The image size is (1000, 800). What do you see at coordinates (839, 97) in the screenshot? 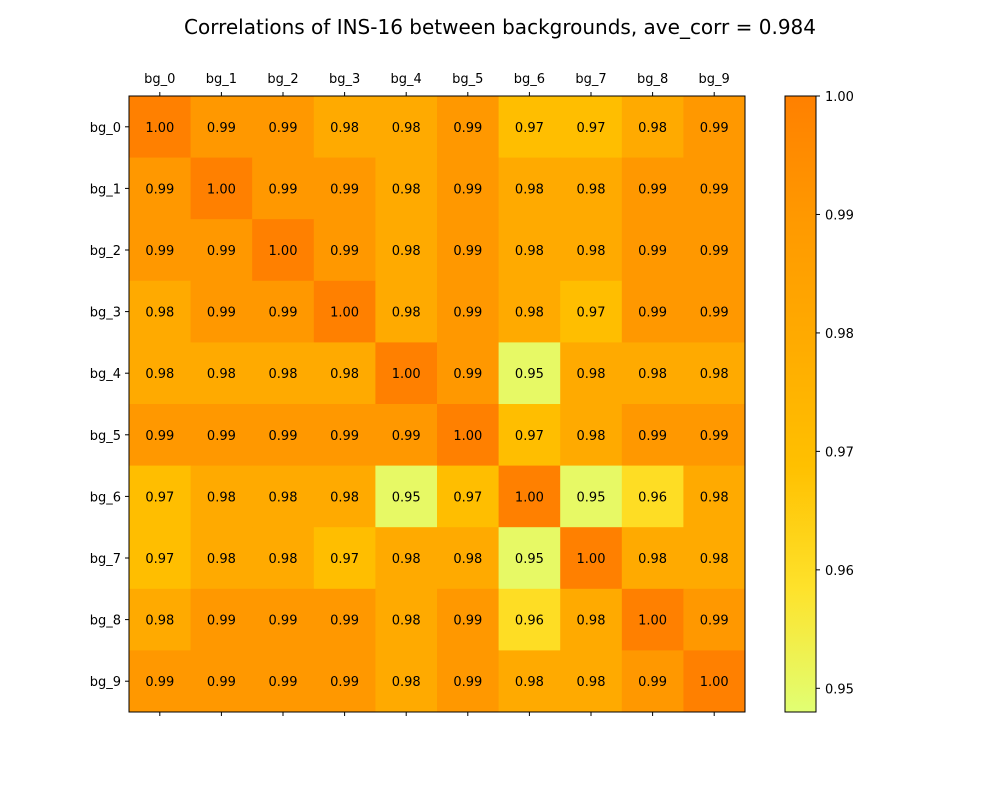
I see `colorbar-tick-label: 1.00` at bounding box center [839, 97].